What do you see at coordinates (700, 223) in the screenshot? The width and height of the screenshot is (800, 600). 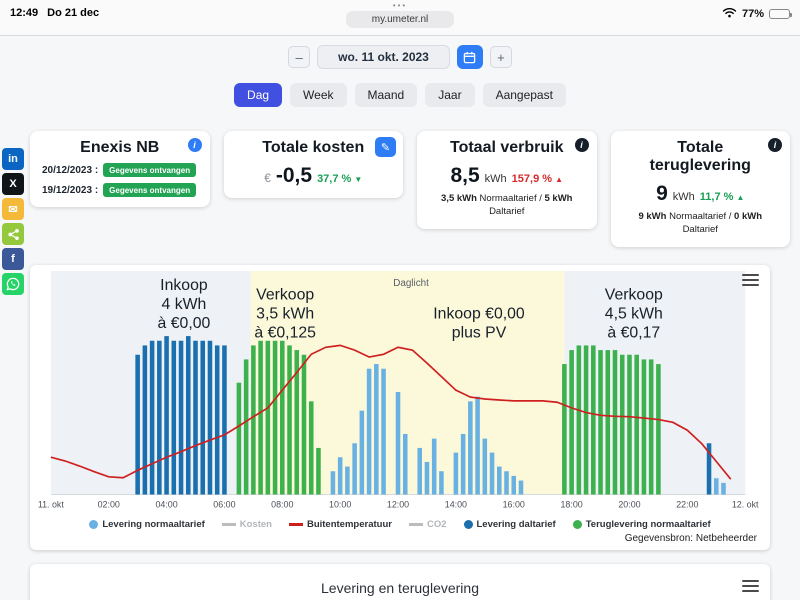 I see `tariff-breakdown: 9 kWh Normaaltarief / 0 kWh Daltarief` at bounding box center [700, 223].